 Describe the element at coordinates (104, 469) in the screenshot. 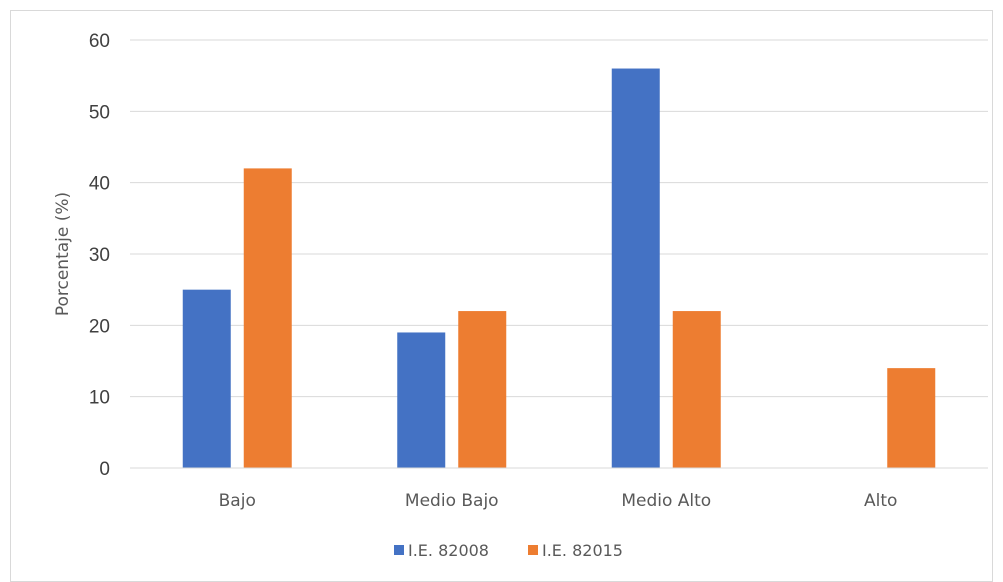

I see `y-tick-label: 0` at that location.